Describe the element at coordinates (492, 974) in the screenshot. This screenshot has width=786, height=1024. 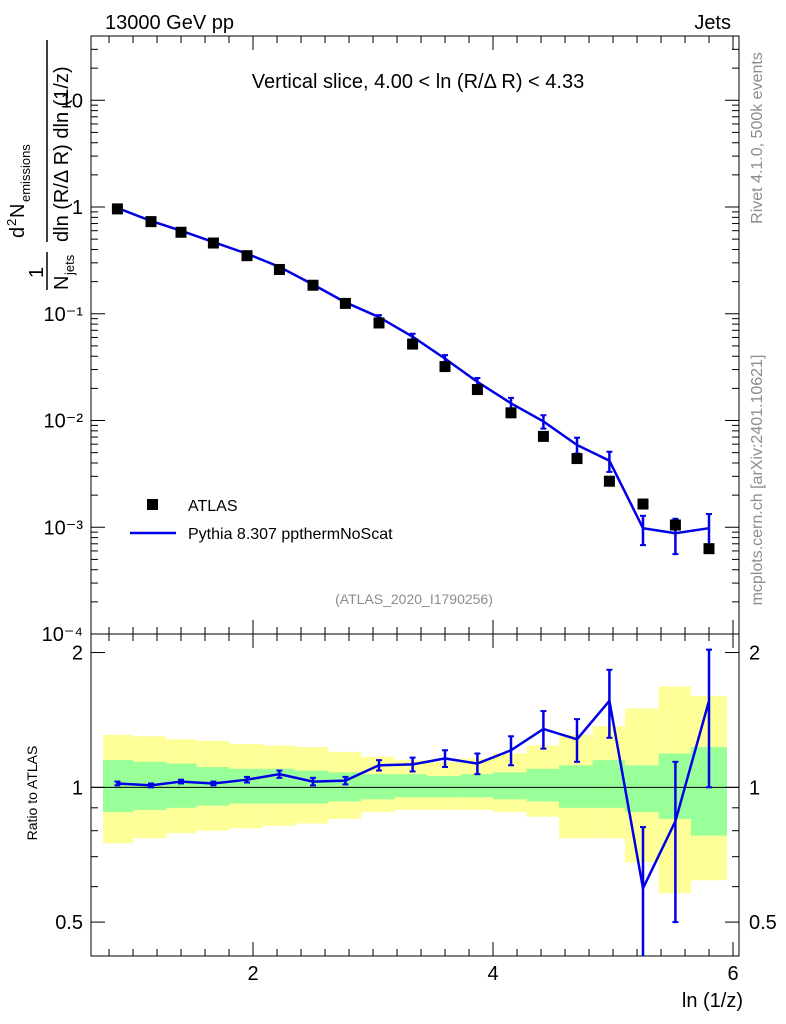
I see `xtick-label: 4` at that location.